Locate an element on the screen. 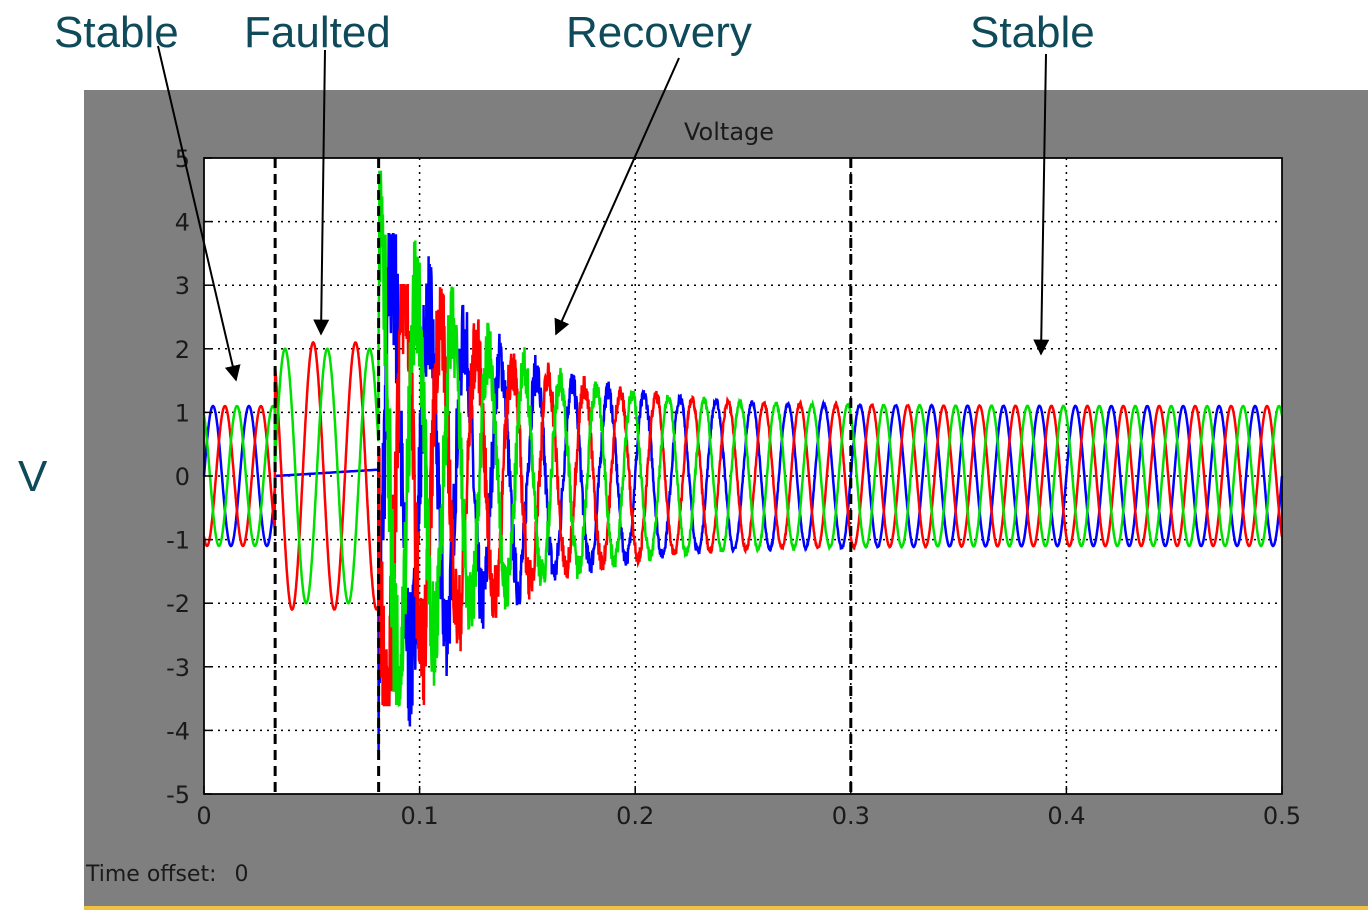 The width and height of the screenshot is (1368, 910). y-tick-label-10: -5 is located at coordinates (178, 795).